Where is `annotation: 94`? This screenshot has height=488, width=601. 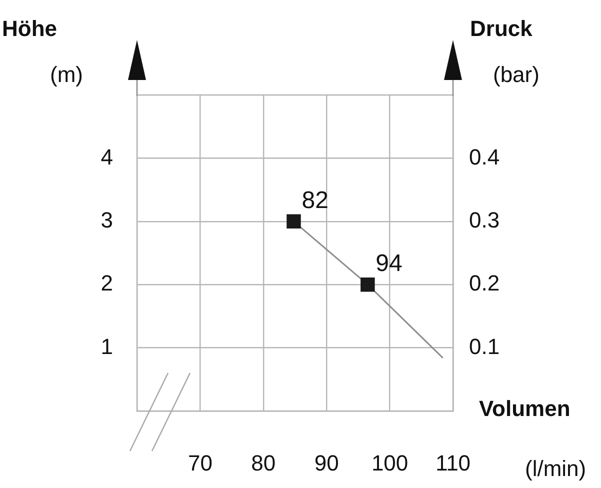 annotation: 94 is located at coordinates (389, 264).